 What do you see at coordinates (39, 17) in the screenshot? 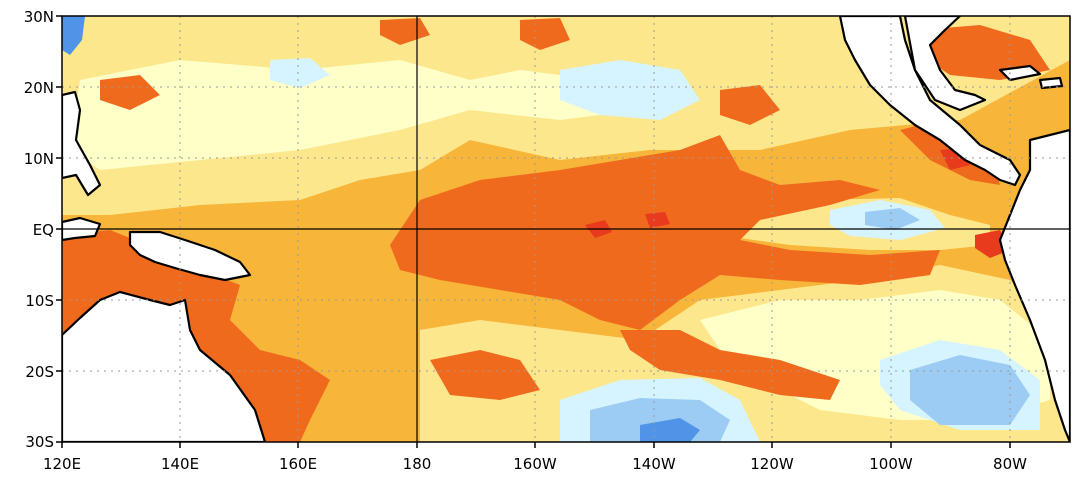
I see `lat-label-30n: 30N` at bounding box center [39, 17].